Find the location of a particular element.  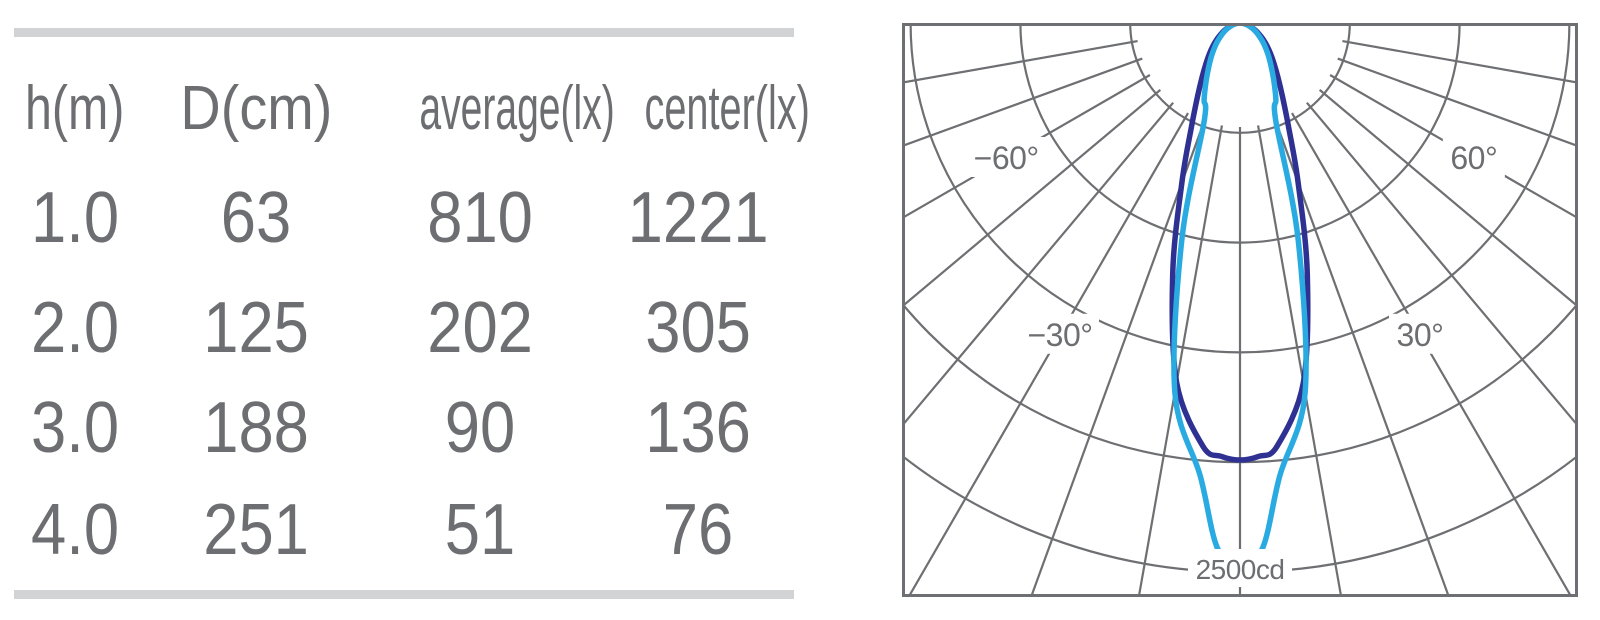

table-cell: 76 is located at coordinates (698, 530).